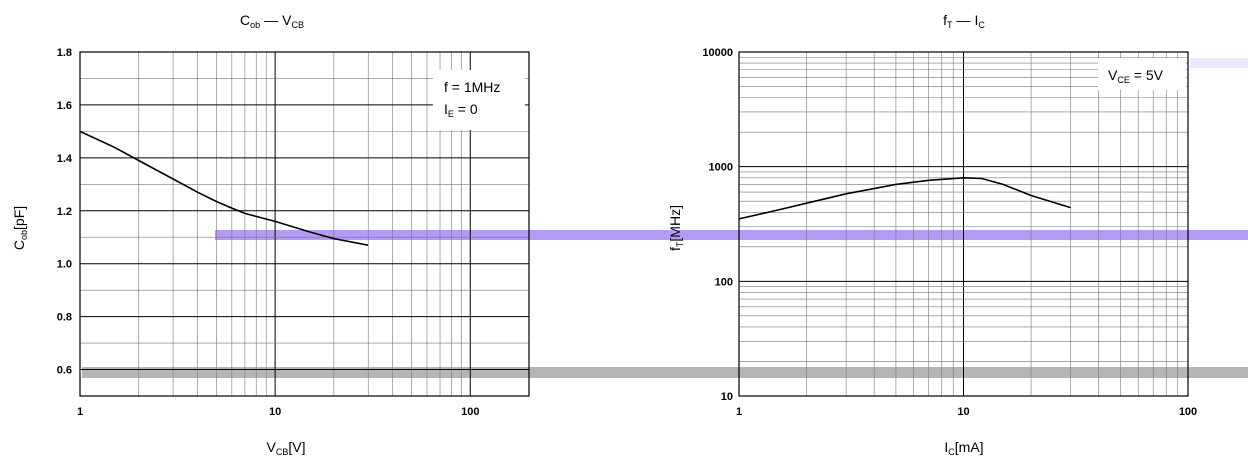 Image resolution: width=1248 pixels, height=464 pixels. What do you see at coordinates (963, 448) in the screenshot?
I see `chart2-x-axis-label: IC[mA]` at bounding box center [963, 448].